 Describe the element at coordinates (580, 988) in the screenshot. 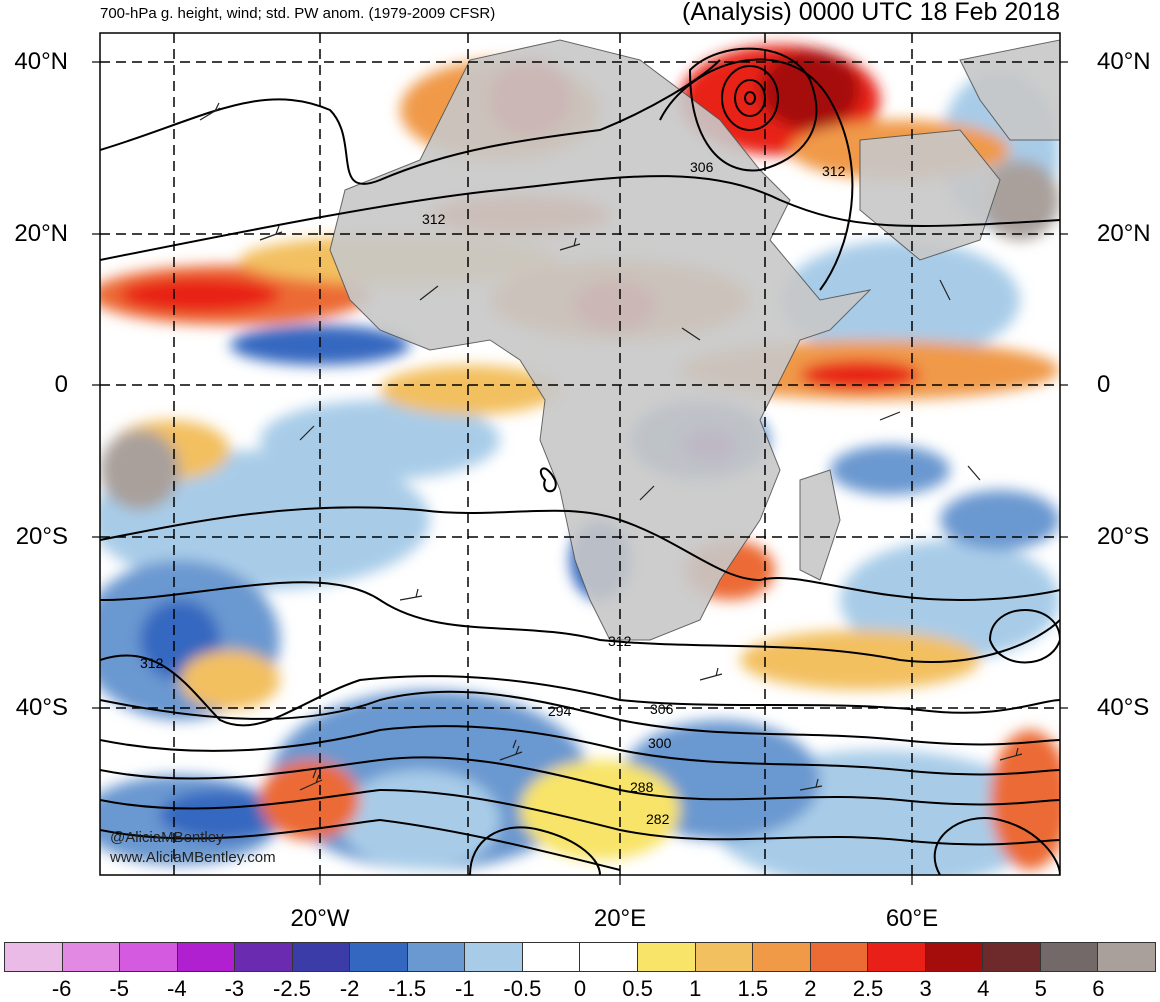

I see `colorbar-tick-label: 0` at that location.